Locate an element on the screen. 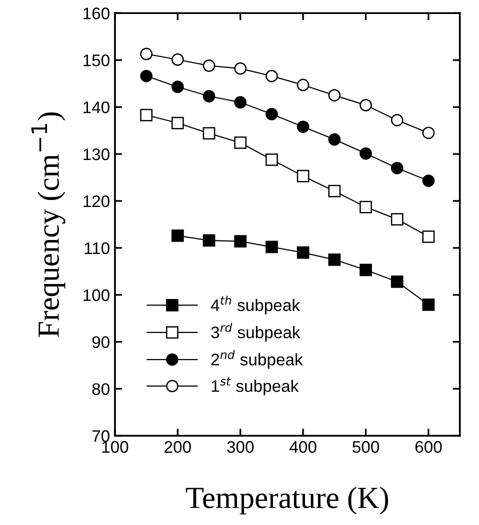 This screenshot has height=525, width=479. legend-label: 3$^{rd}$ subpeak is located at coordinates (255, 332).